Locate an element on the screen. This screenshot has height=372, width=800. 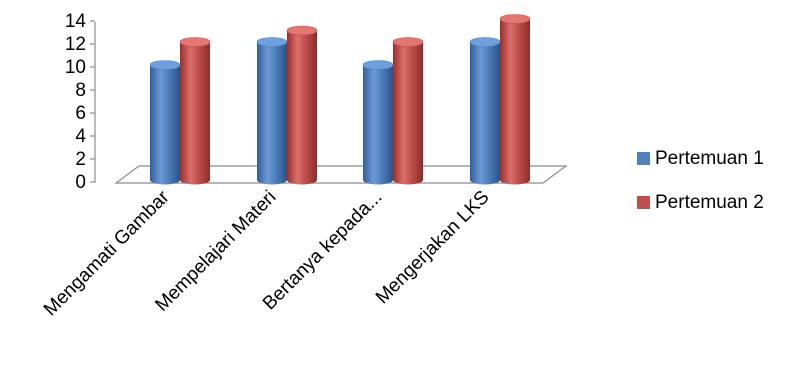
y-tick-label: 2 is located at coordinates (80, 159).